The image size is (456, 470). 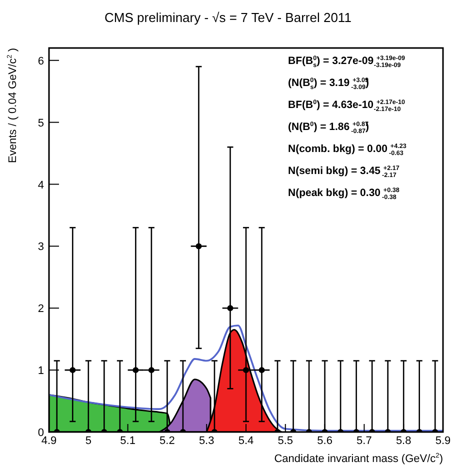 I want to click on x-tick-label: 5.6, so click(x=324, y=441).